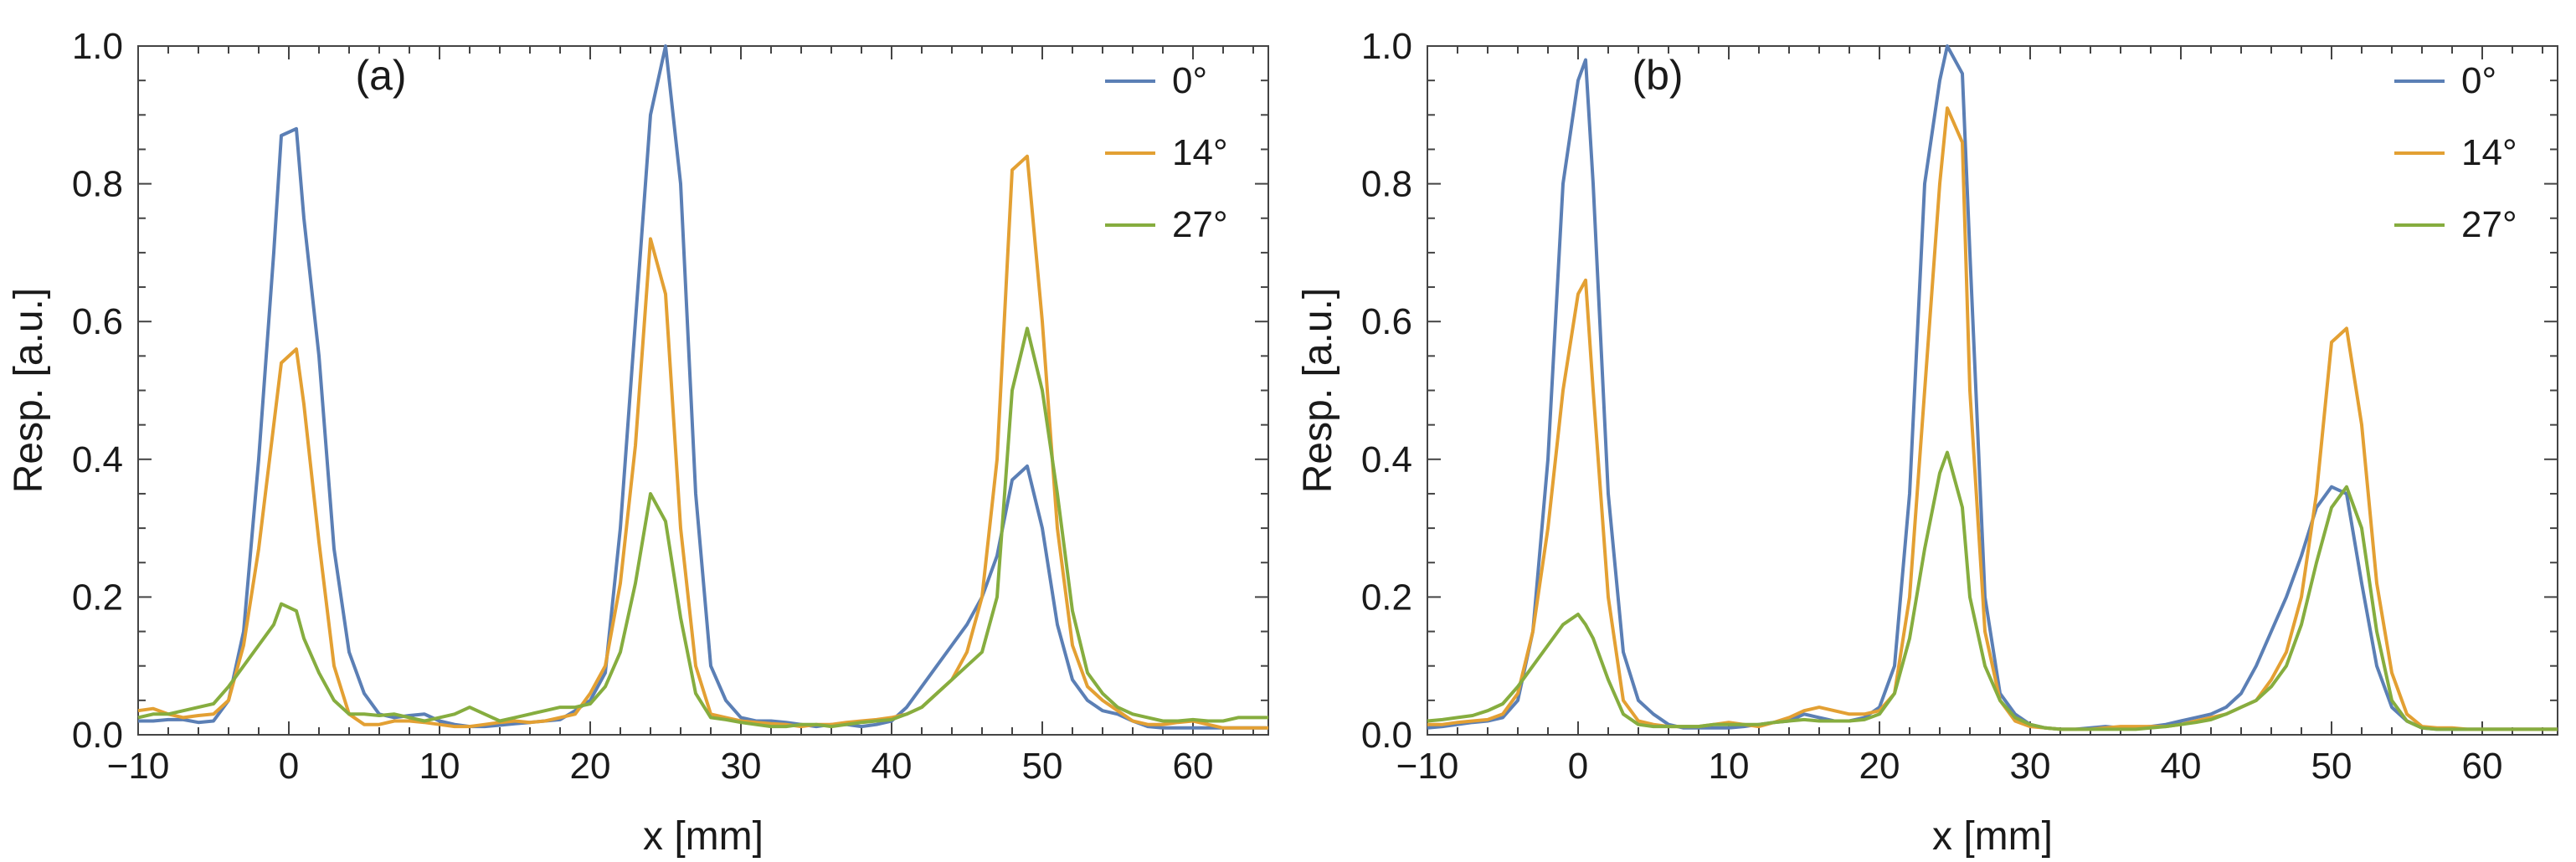 The width and height of the screenshot is (2576, 862). Describe the element at coordinates (381, 76) in the screenshot. I see `panel-label: (a)` at that location.